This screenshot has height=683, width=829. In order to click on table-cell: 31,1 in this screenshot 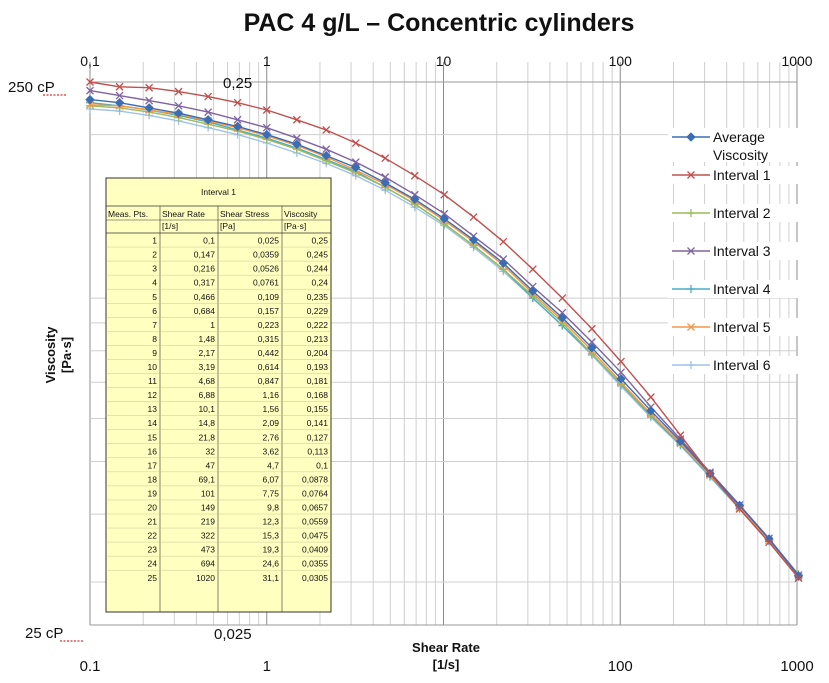, I will do `click(270, 578)`.